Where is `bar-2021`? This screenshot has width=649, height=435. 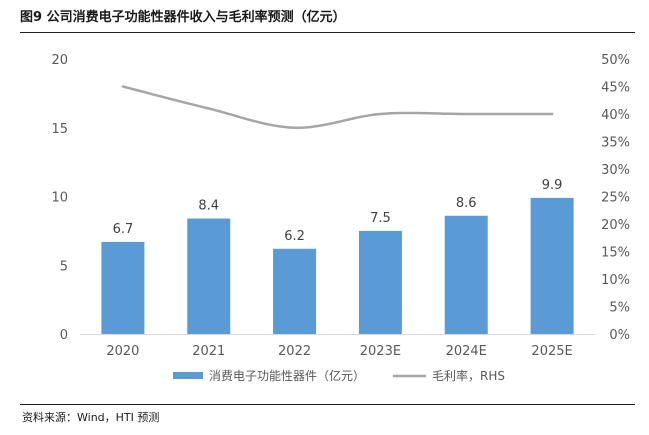 bar-2021 is located at coordinates (209, 276).